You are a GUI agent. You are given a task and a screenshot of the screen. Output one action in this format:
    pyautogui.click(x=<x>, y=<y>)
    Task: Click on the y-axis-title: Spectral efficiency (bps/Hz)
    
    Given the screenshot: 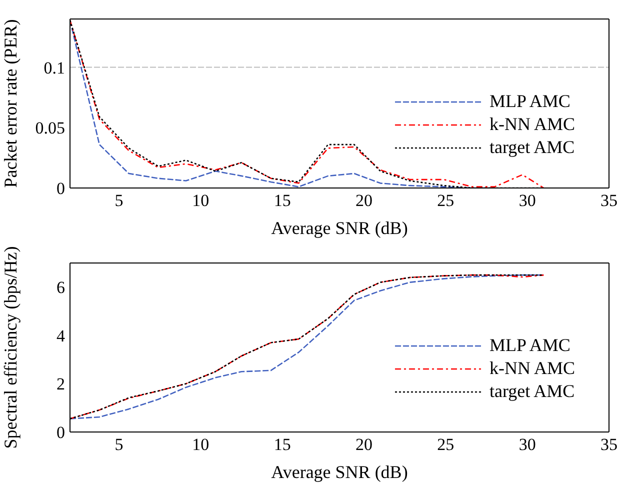 What is the action you would take?
    pyautogui.click(x=10, y=347)
    